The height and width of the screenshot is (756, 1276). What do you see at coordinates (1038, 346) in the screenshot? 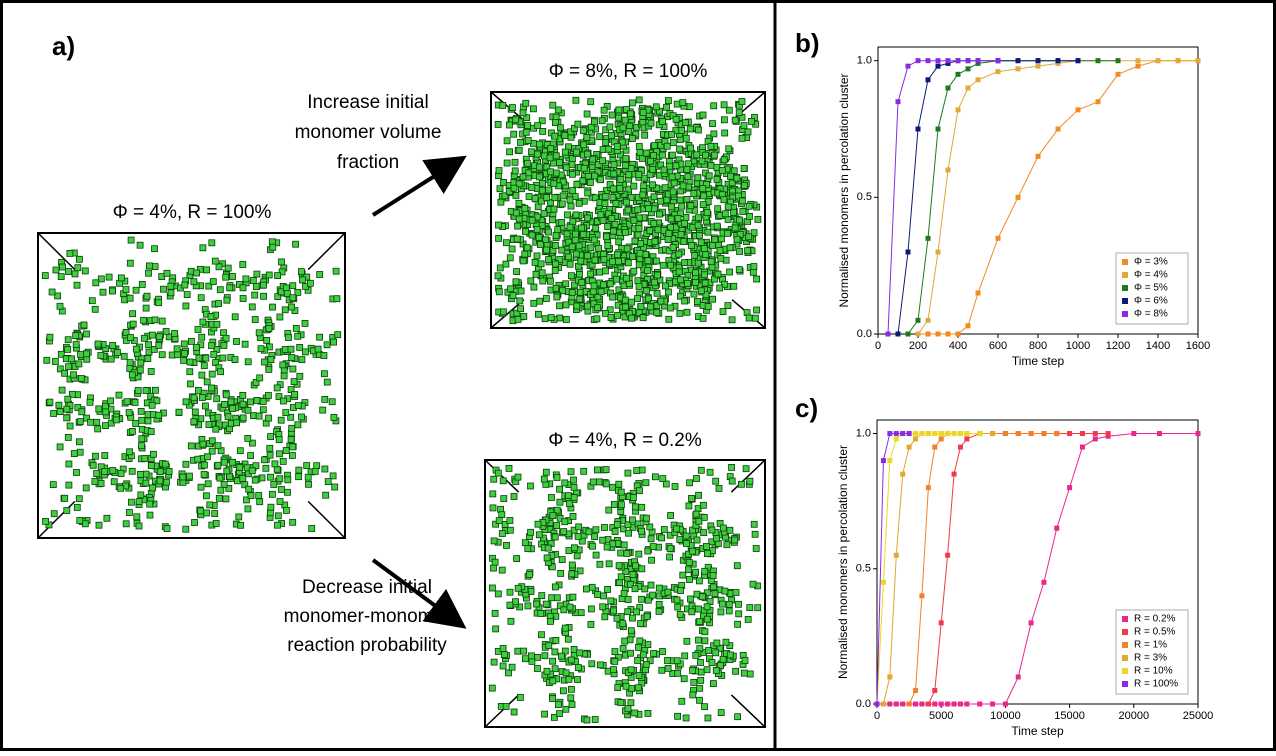
I see `x-tick-label: 800` at bounding box center [1038, 346].